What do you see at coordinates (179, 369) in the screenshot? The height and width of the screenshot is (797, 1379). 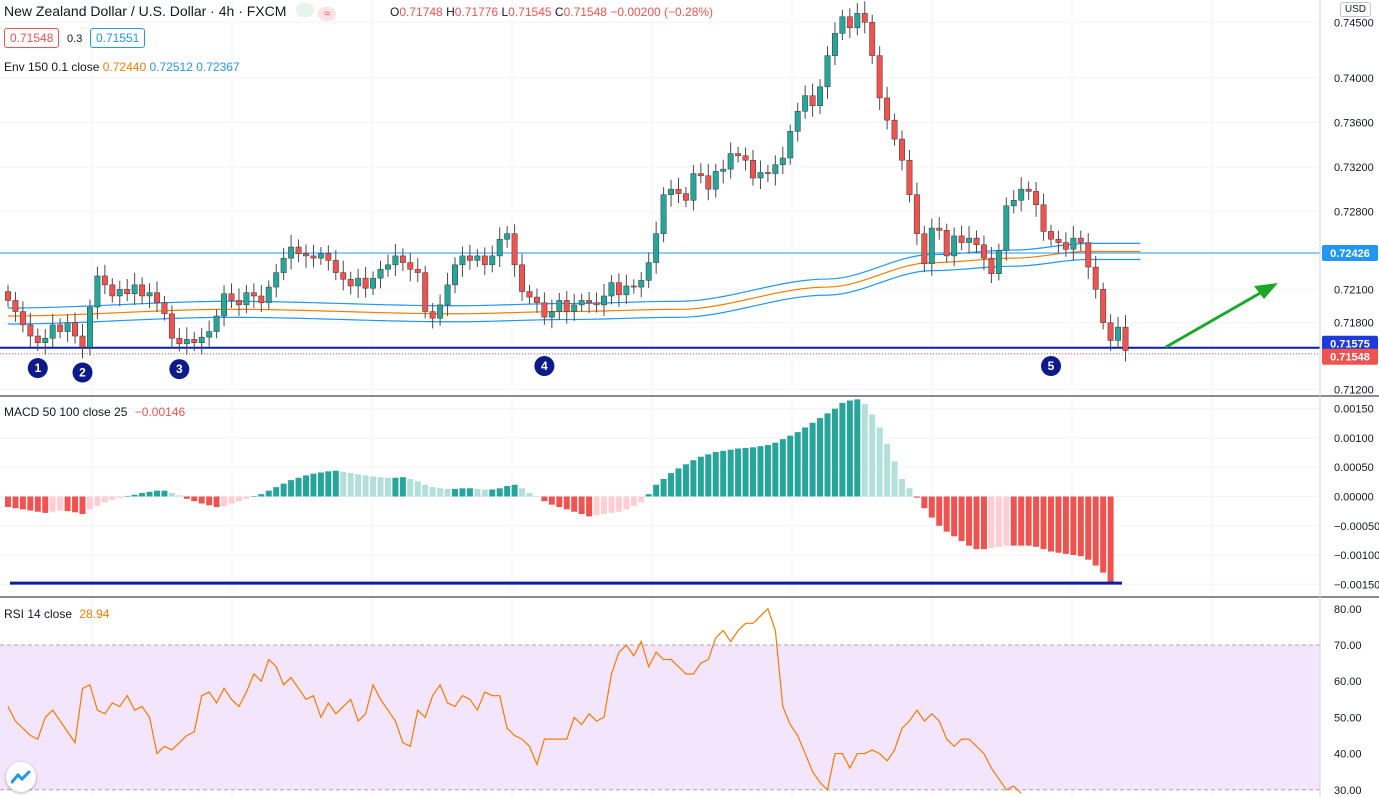 I see `wave-marker-label: 3` at bounding box center [179, 369].